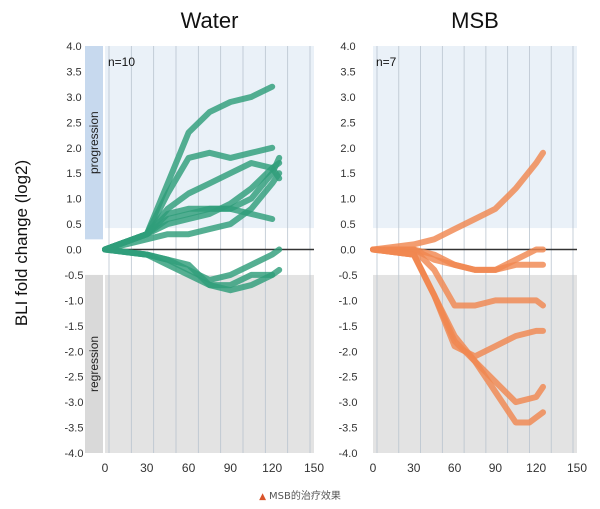  Describe the element at coordinates (386, 62) in the screenshot. I see `n-label: n=7` at that location.